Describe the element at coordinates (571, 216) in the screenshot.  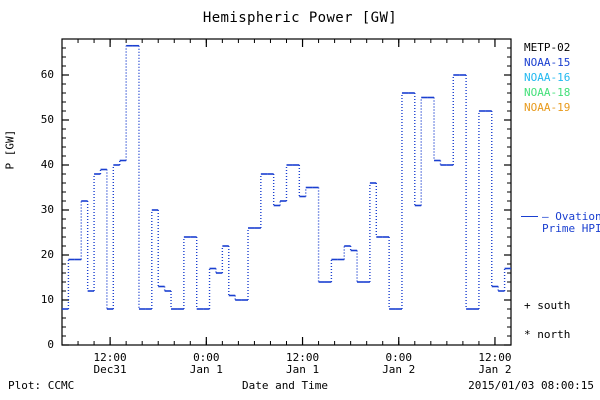
I see `ovation-label-line1: — Ovation` at that location.